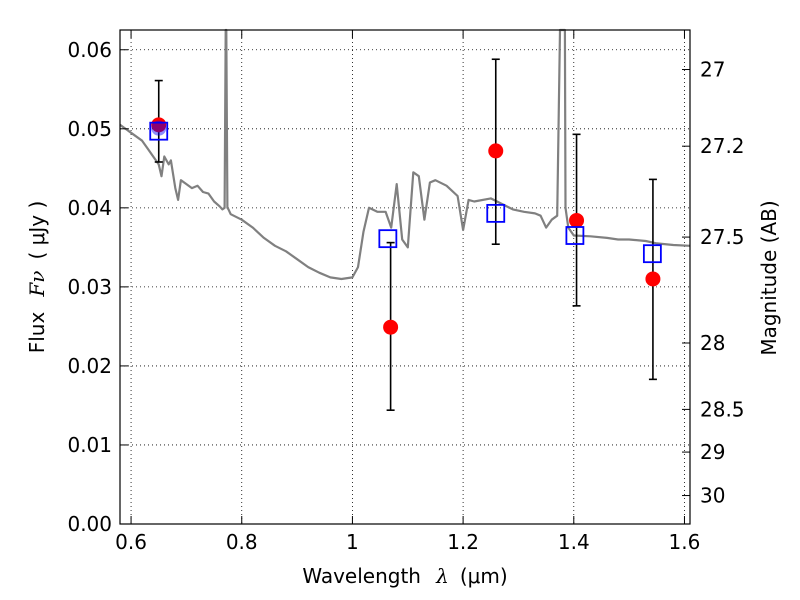  What do you see at coordinates (37, 333) in the screenshot?
I see `y-axis-label-text: Flux` at bounding box center [37, 333].